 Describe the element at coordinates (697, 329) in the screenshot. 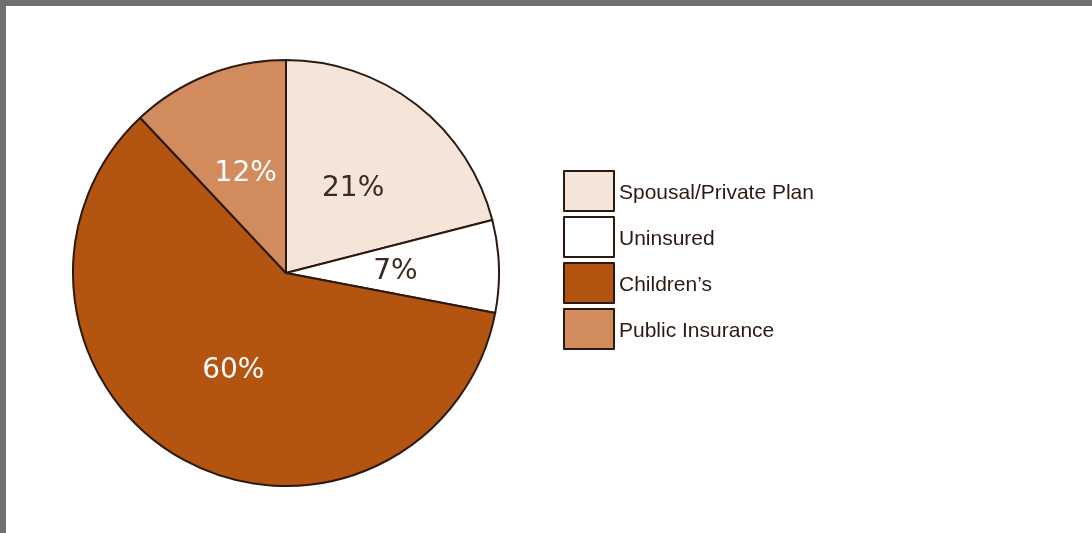

I see `legend-label: Public Insurance` at that location.